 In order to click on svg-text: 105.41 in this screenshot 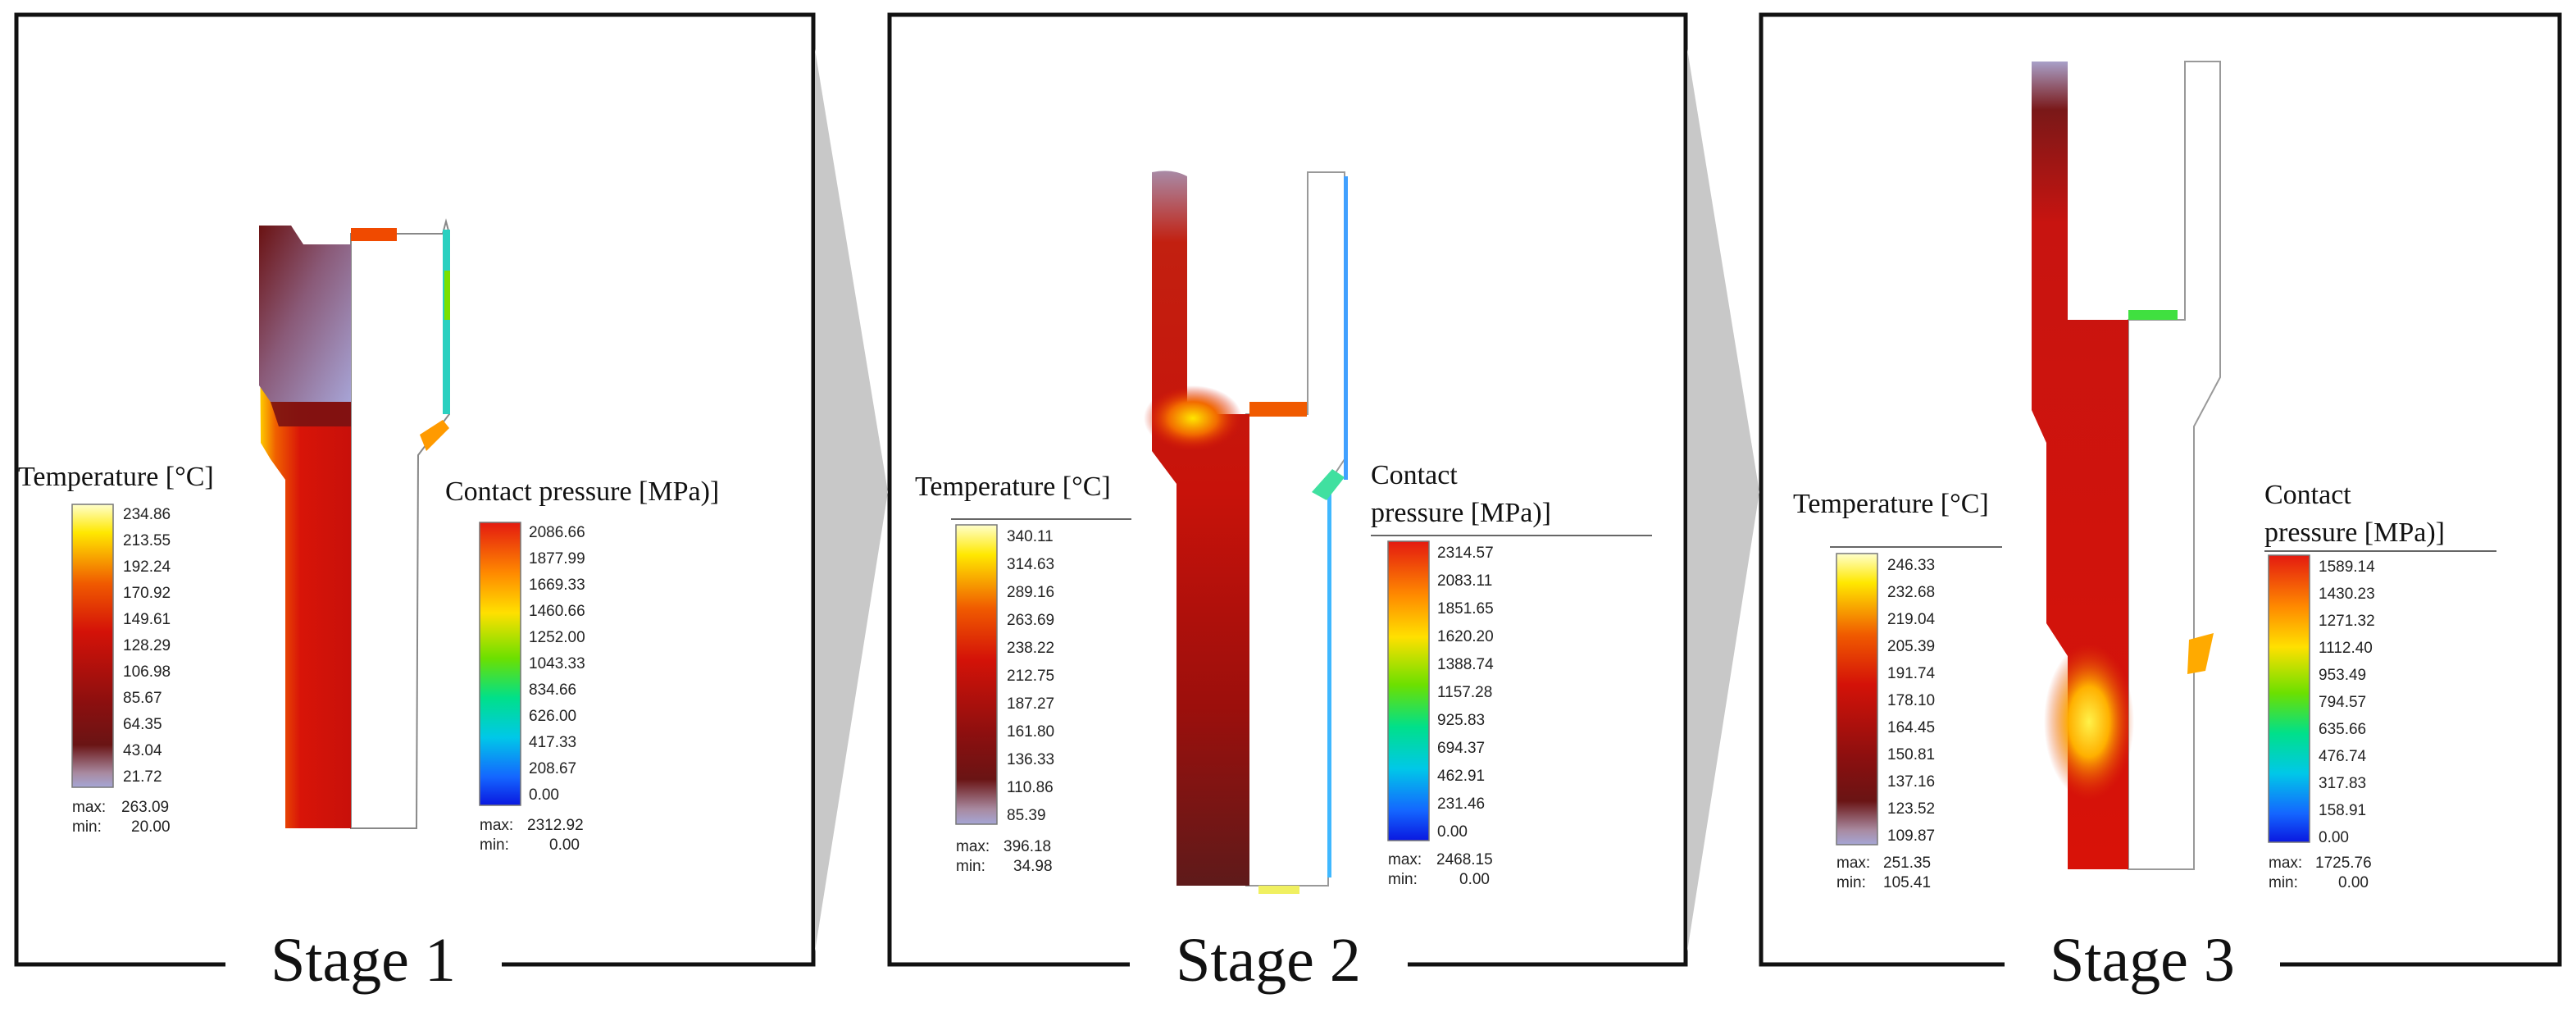, I will do `click(1907, 882)`.